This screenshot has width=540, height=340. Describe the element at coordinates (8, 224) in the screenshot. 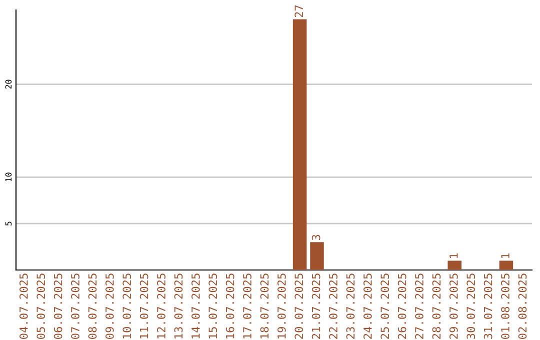

I see `y-tick-label: 5` at that location.